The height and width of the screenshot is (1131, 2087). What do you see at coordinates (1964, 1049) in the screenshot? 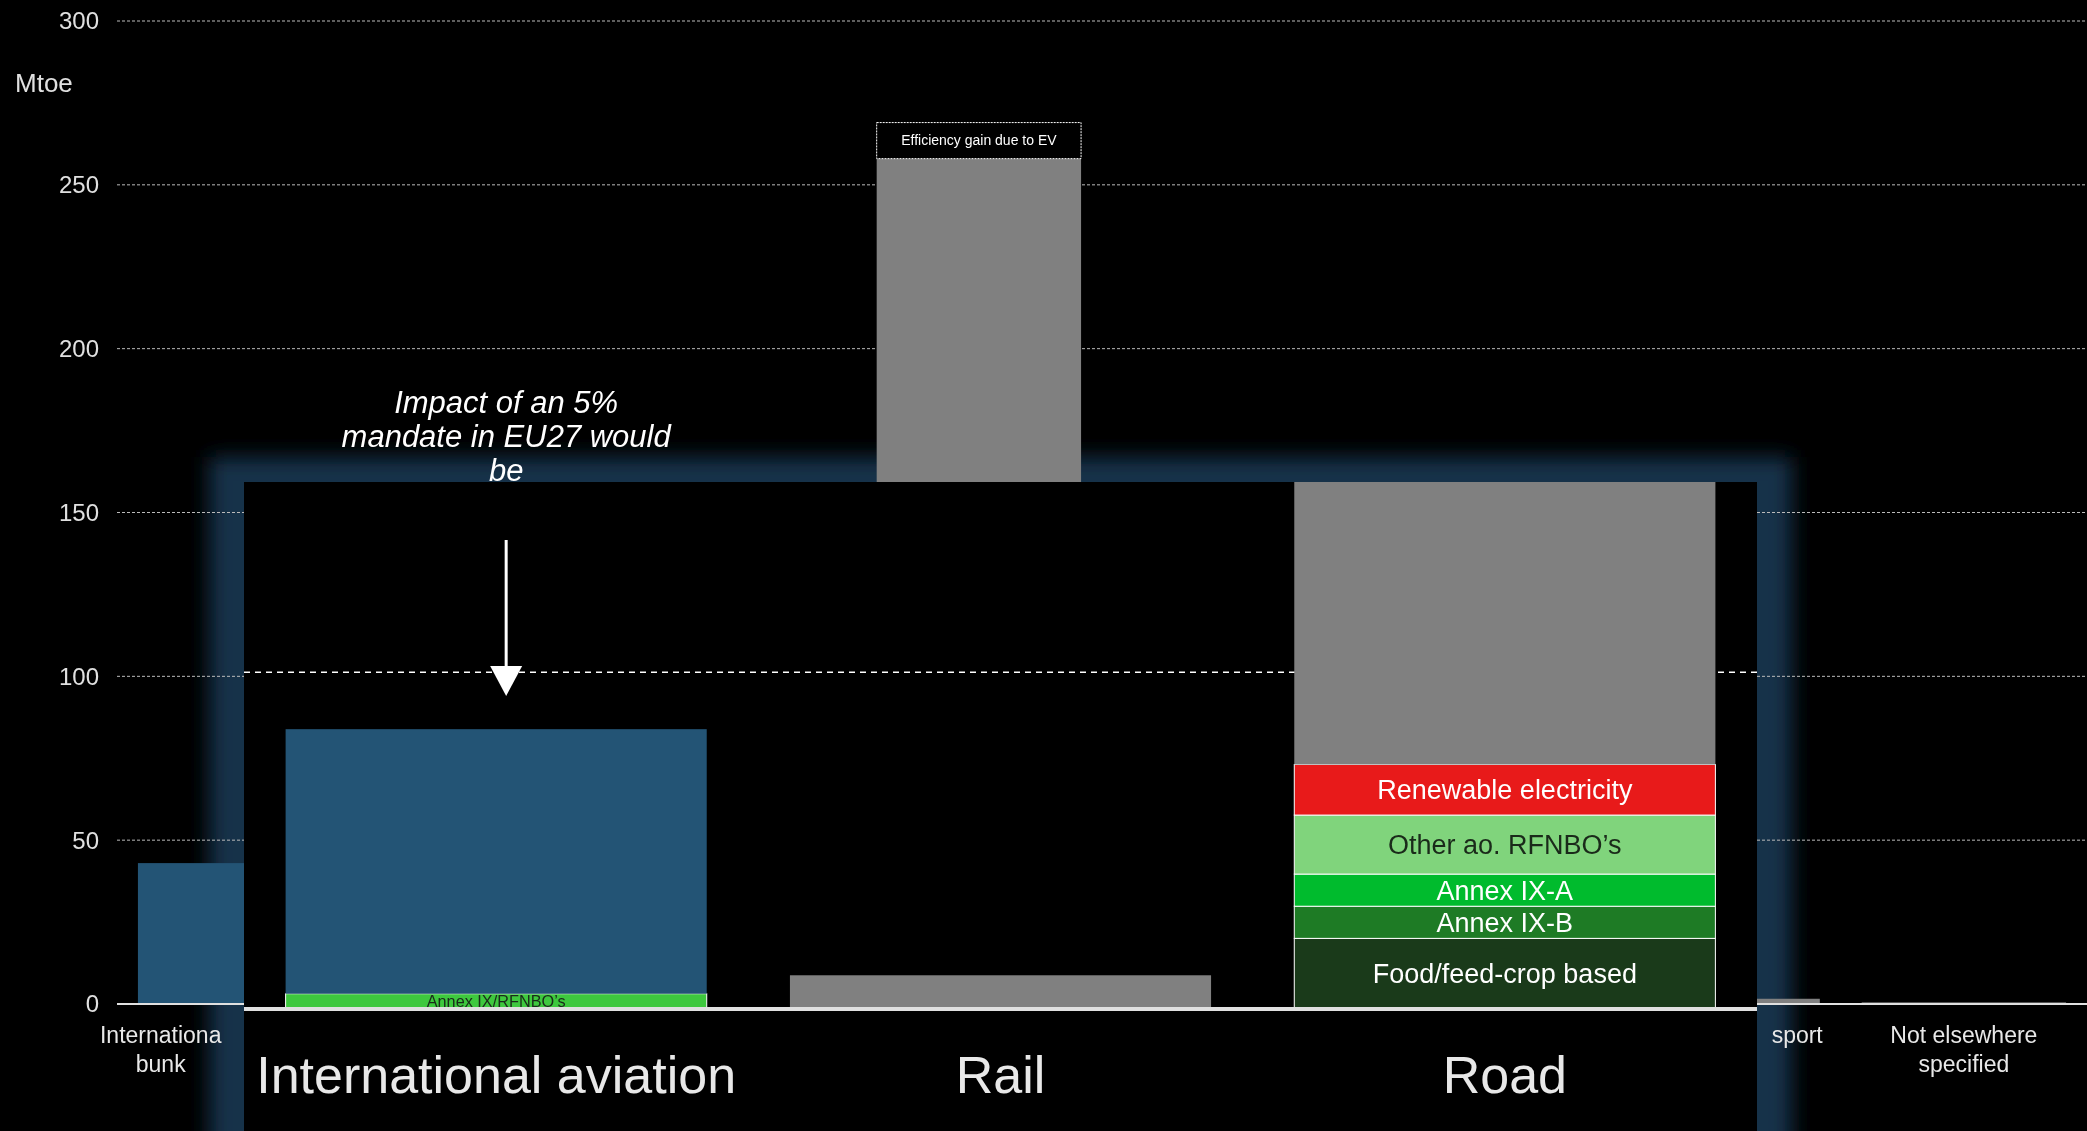
I see `x-tick-label: Not elsewhere specified` at bounding box center [1964, 1049].